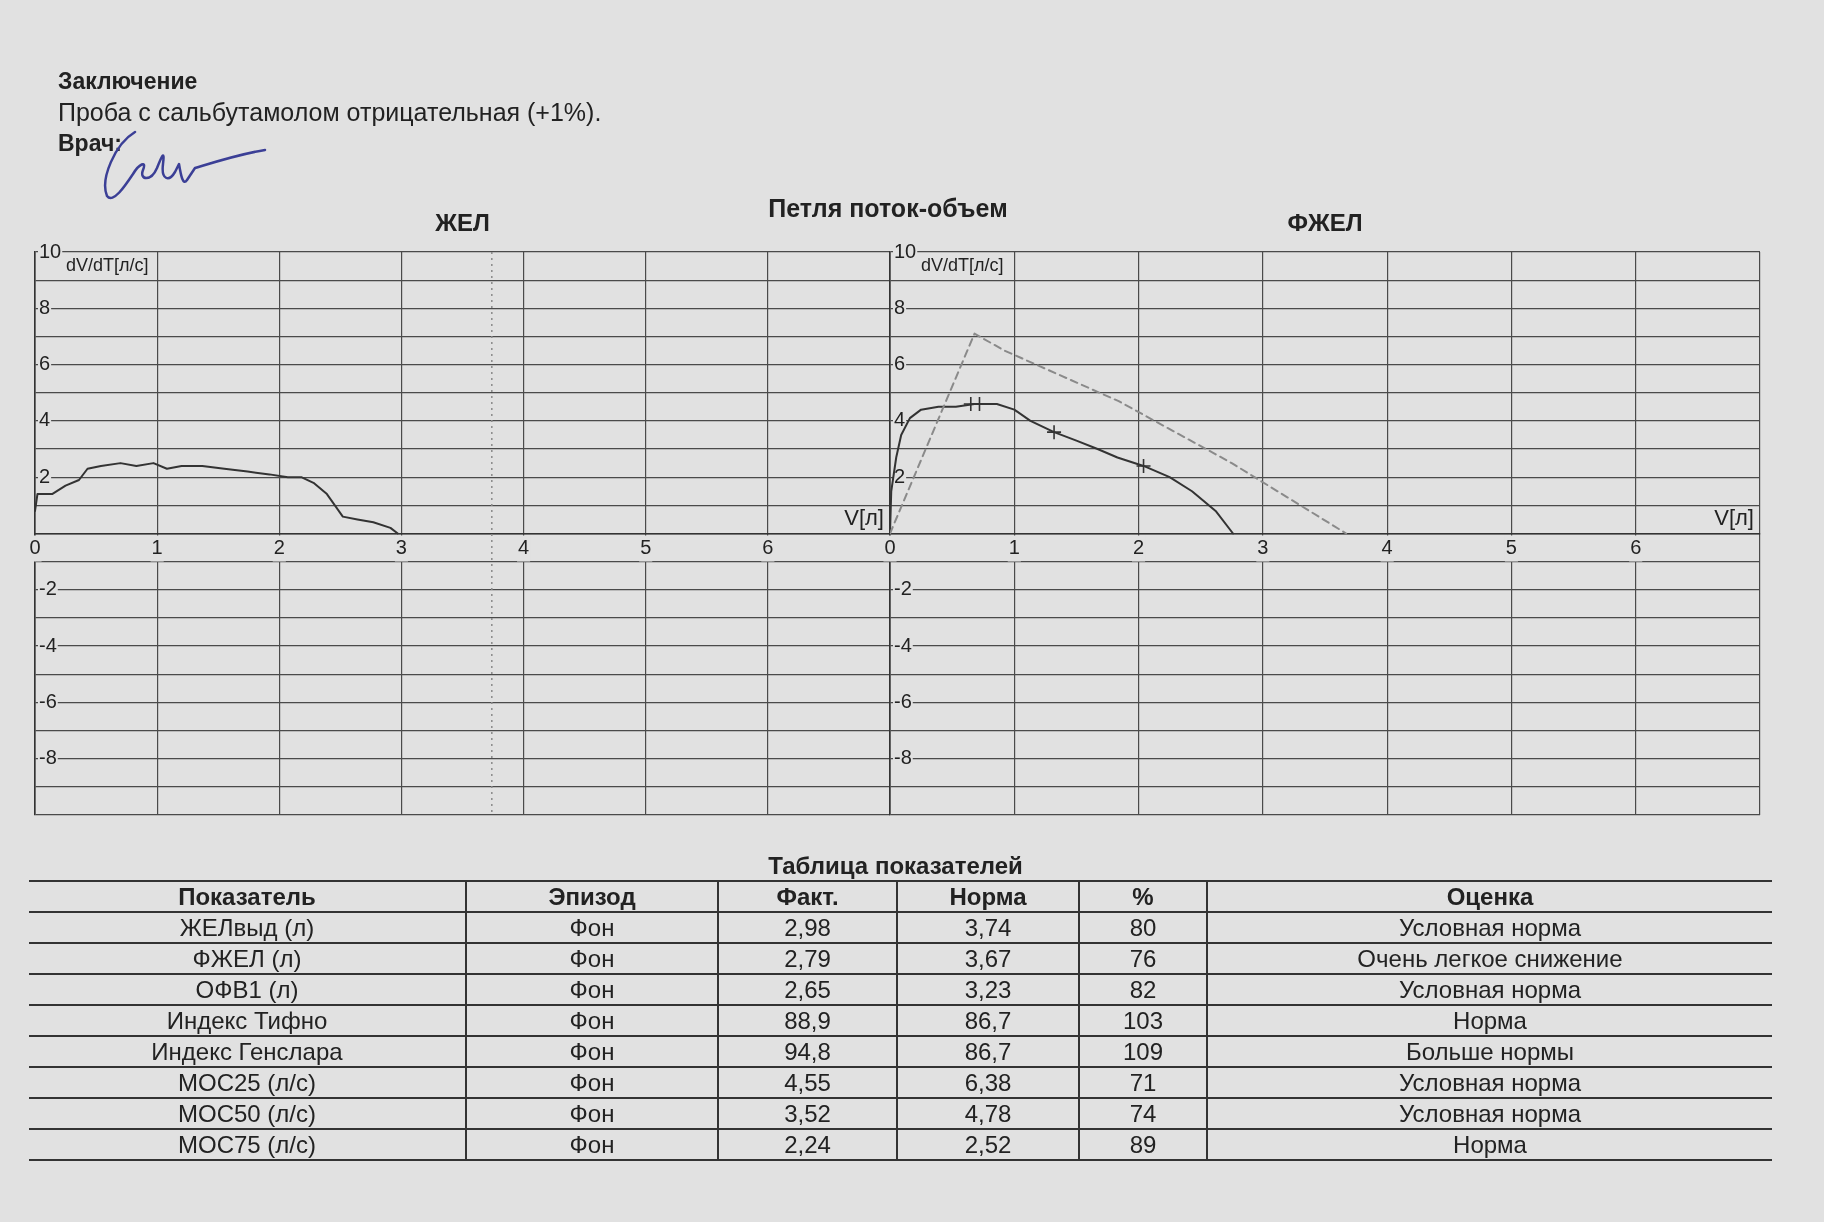  Describe the element at coordinates (247, 958) in the screenshot. I see `text: ФЖЕЛ (л)` at that location.